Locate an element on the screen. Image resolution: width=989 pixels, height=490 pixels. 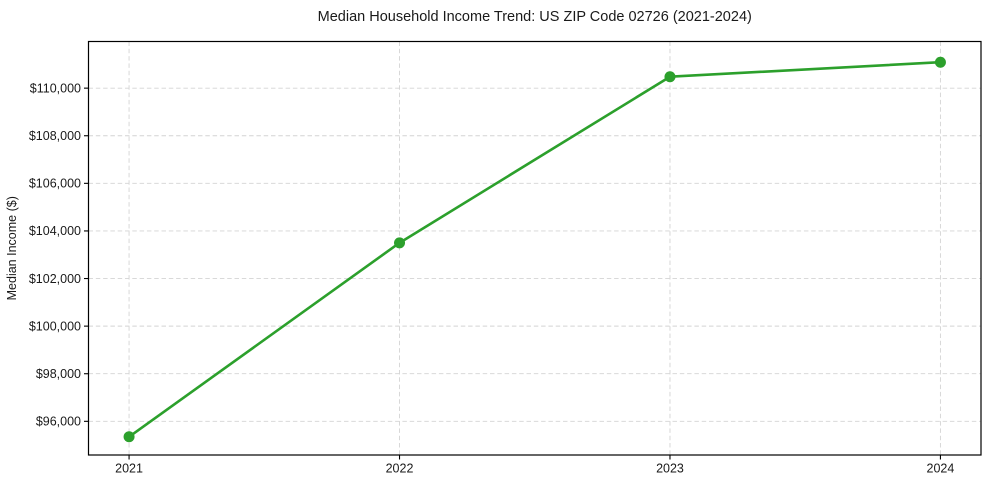
y-tick-label: $110,000 is located at coordinates (55, 88).